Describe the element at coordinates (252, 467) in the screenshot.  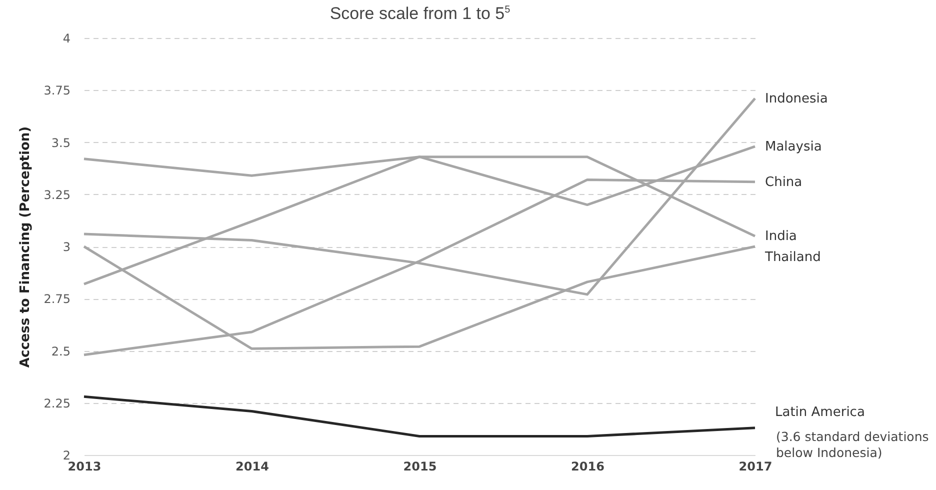
I see `x-tick-label: 2014` at that location.